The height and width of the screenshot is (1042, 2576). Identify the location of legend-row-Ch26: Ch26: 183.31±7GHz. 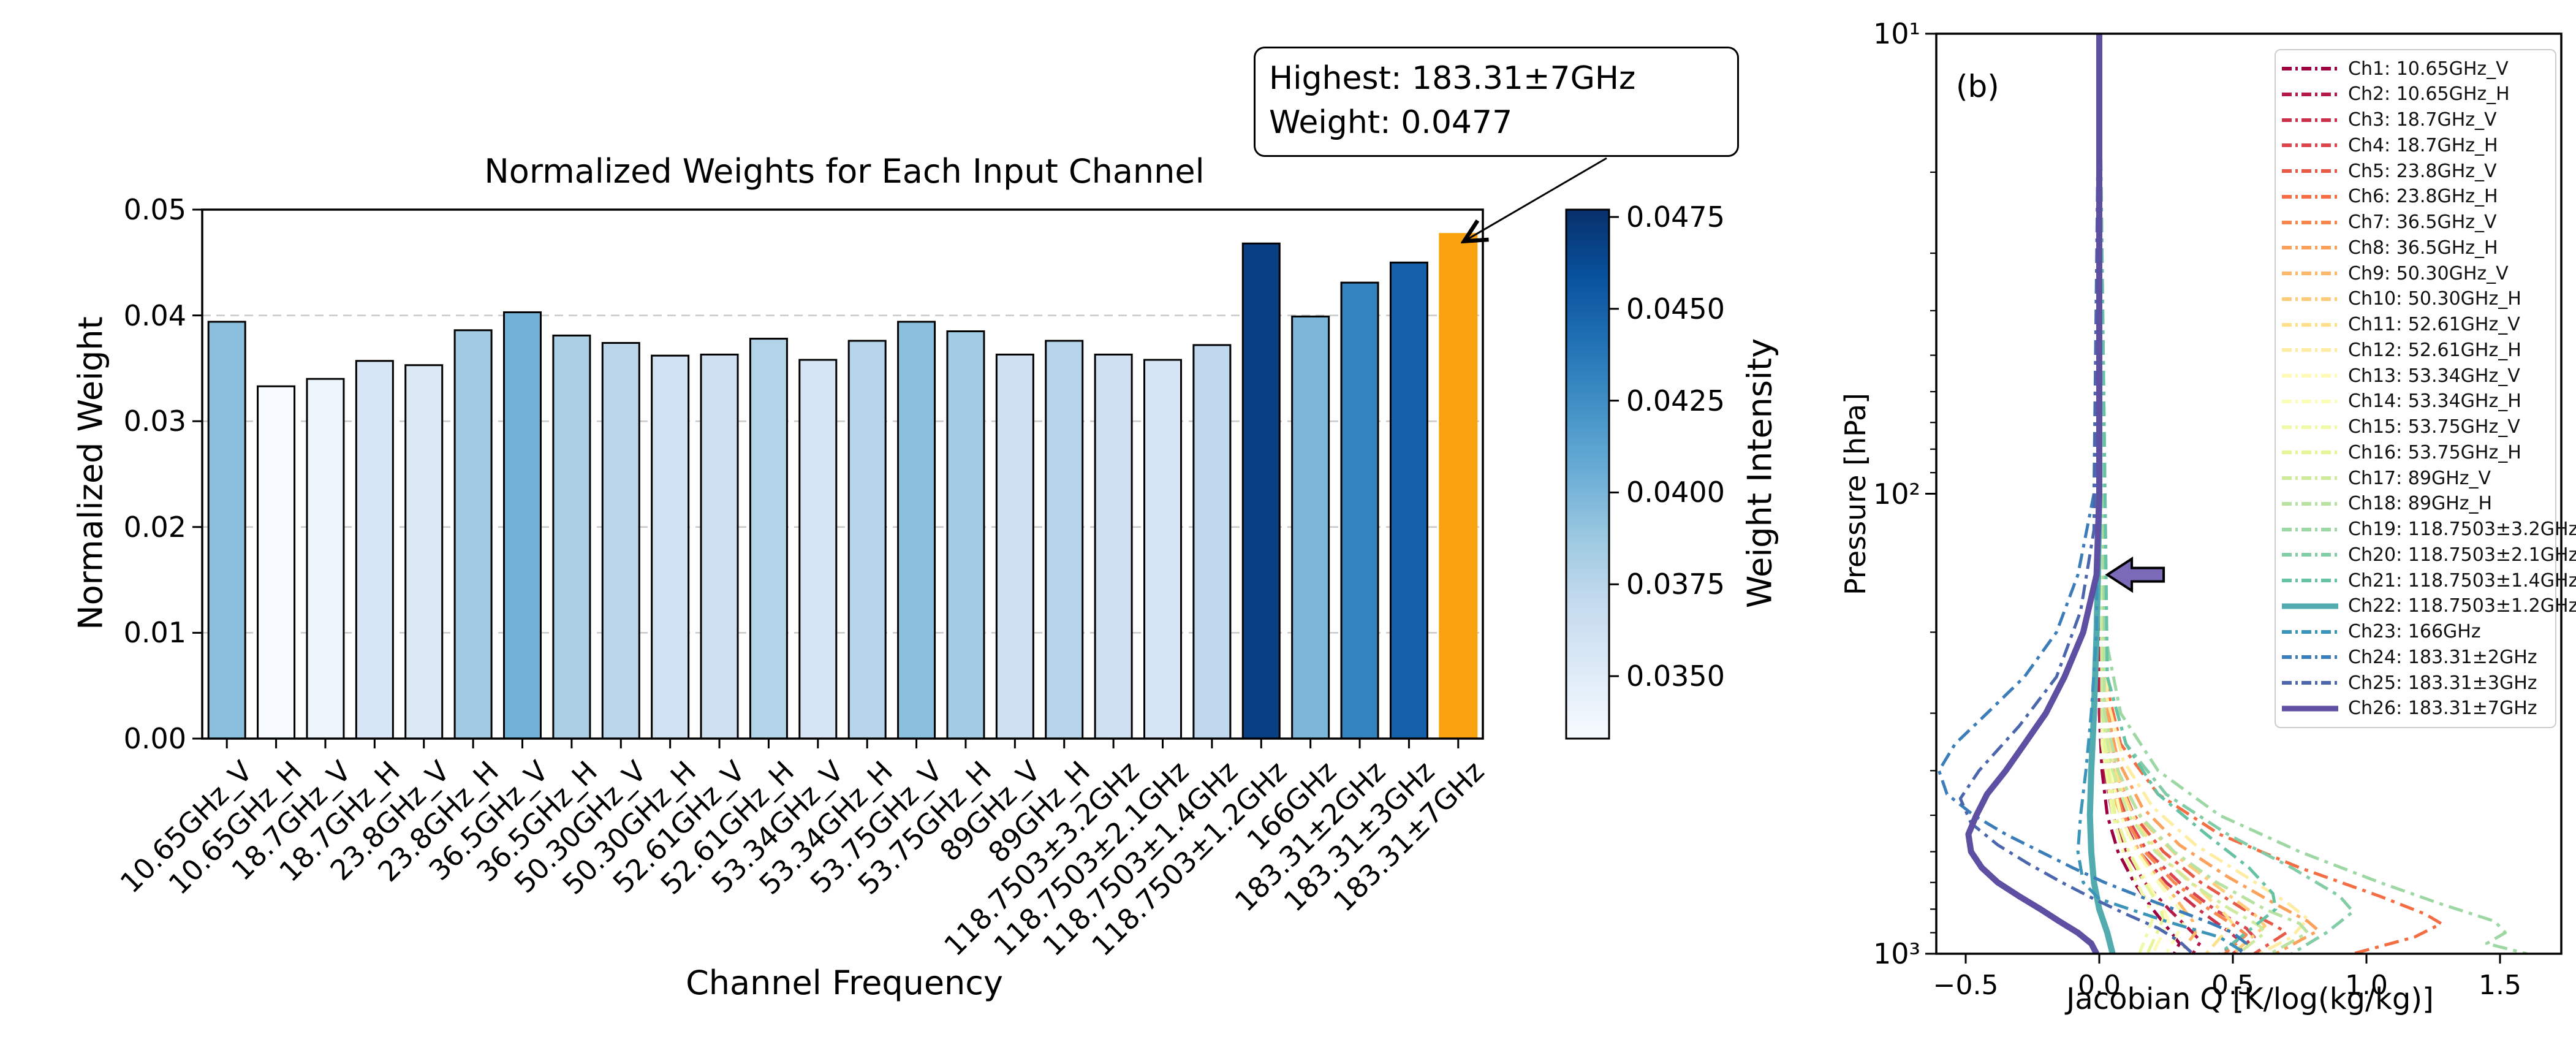
(2415, 708).